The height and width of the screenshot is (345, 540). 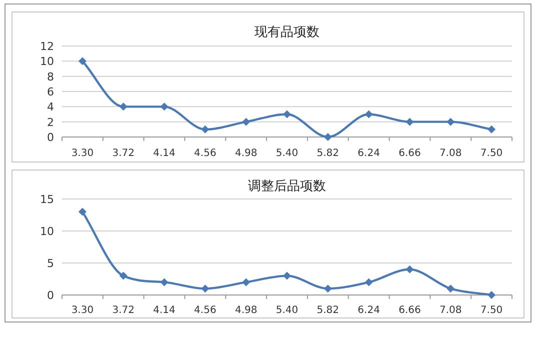 I want to click on y-tick-label: 2, so click(x=50, y=122).